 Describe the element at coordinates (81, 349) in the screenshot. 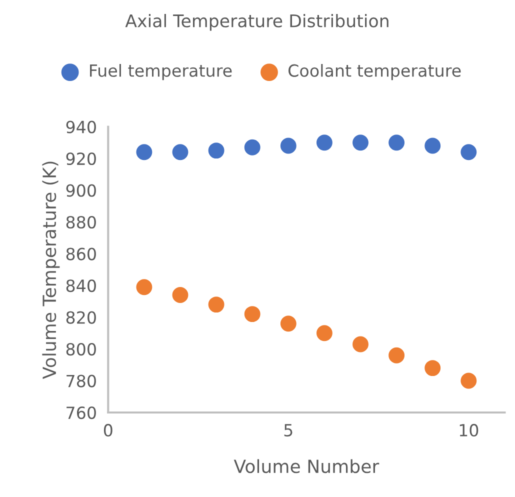

I see `y-tick-label: 800` at that location.